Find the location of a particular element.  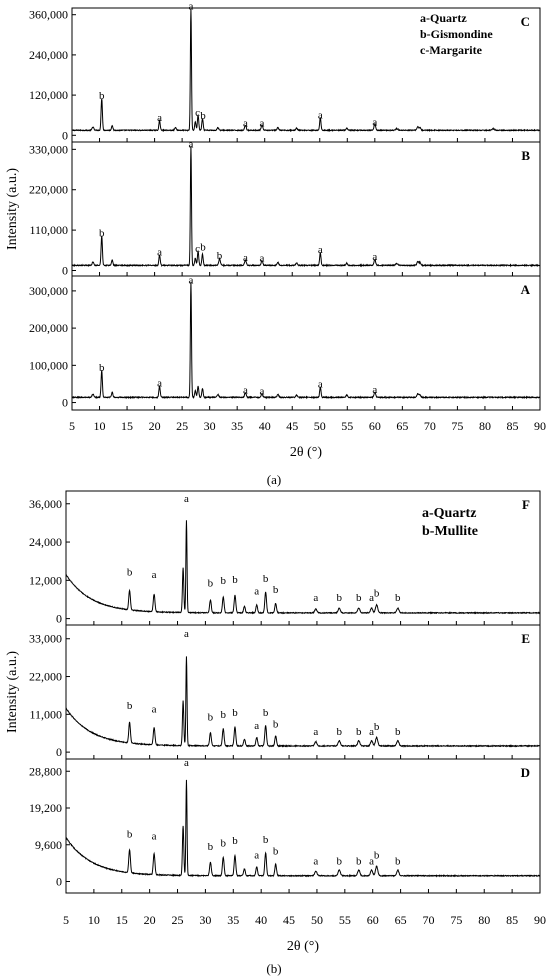

legend-entry: c-Margarite is located at coordinates (451, 50).